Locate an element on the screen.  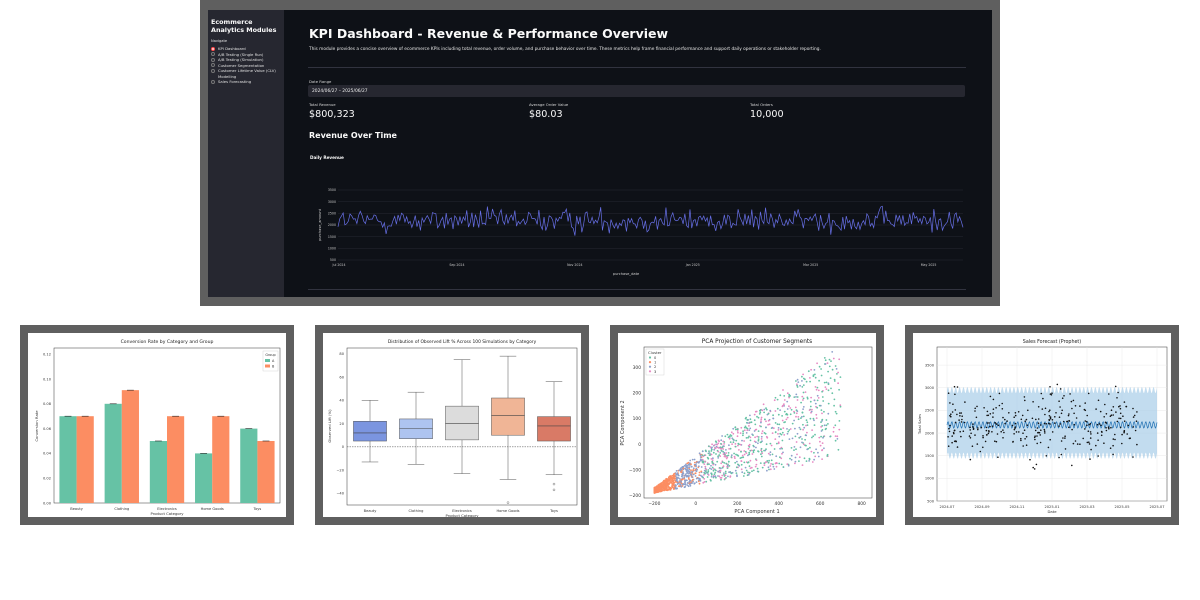
x-tick-label: Clothing is located at coordinates (121, 509).